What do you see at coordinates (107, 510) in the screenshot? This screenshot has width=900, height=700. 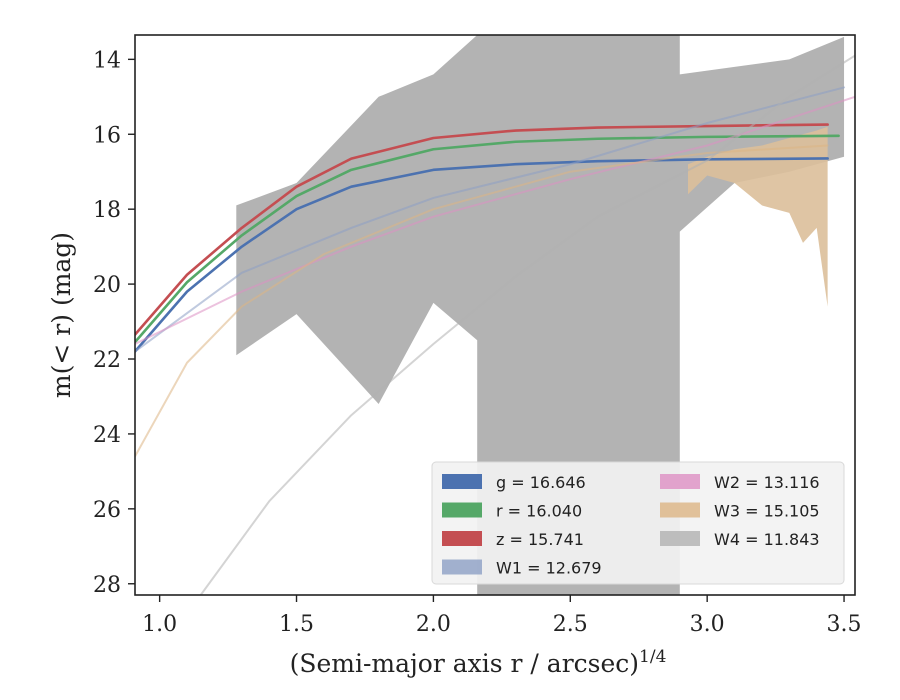 I see `y-tick-label: 26` at bounding box center [107, 510].